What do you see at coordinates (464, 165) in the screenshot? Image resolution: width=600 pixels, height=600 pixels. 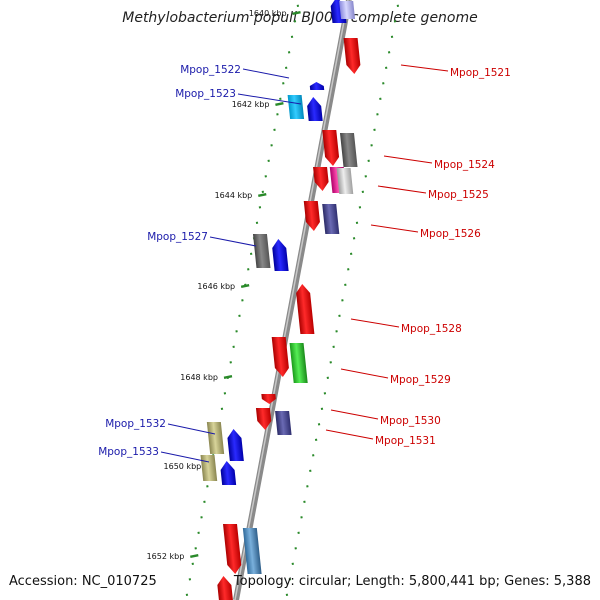 I see `gene-label-reverse: Mpop_1524` at bounding box center [464, 165].